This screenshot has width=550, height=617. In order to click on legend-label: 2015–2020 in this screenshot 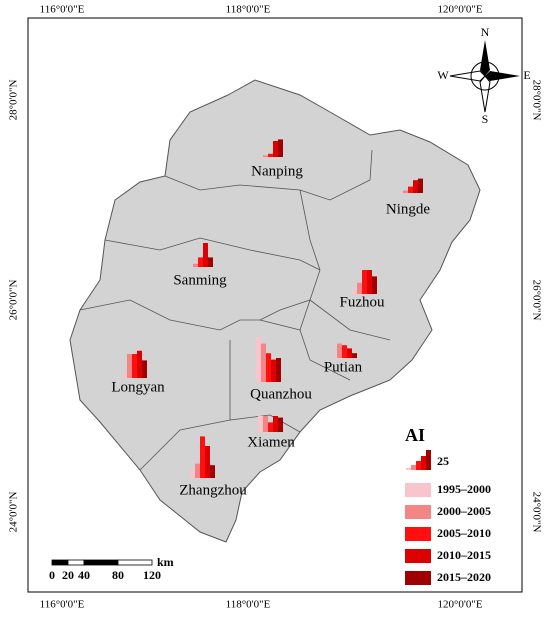, I will do `click(464, 577)`.